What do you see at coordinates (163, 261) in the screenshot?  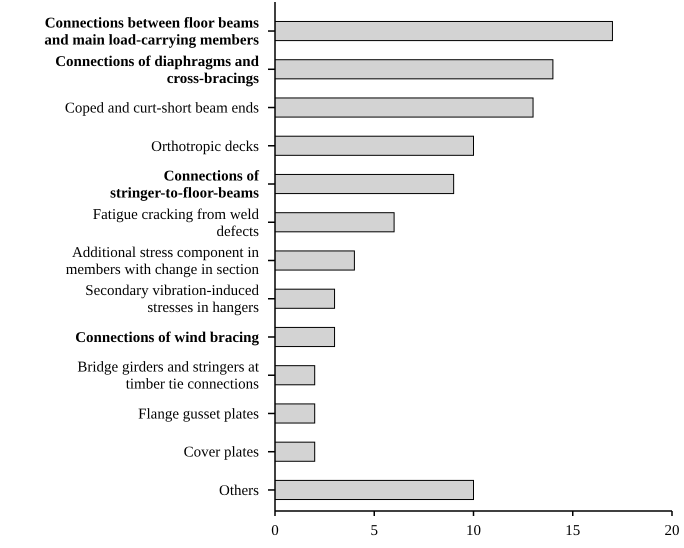 I see `y-tick-label: Additional stress component in members with change in section` at bounding box center [163, 261].